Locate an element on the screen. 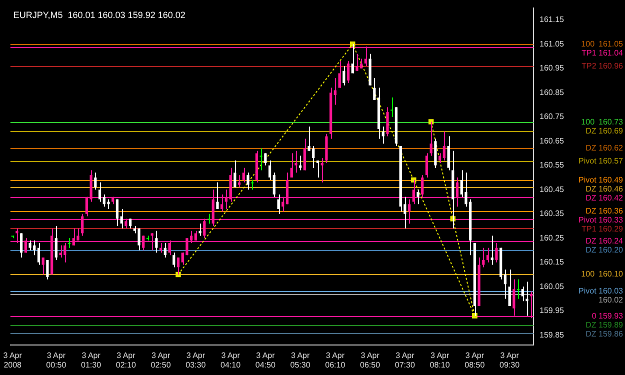 This screenshot has width=625, height=375. y-tick-label: 159.85 is located at coordinates (552, 335).